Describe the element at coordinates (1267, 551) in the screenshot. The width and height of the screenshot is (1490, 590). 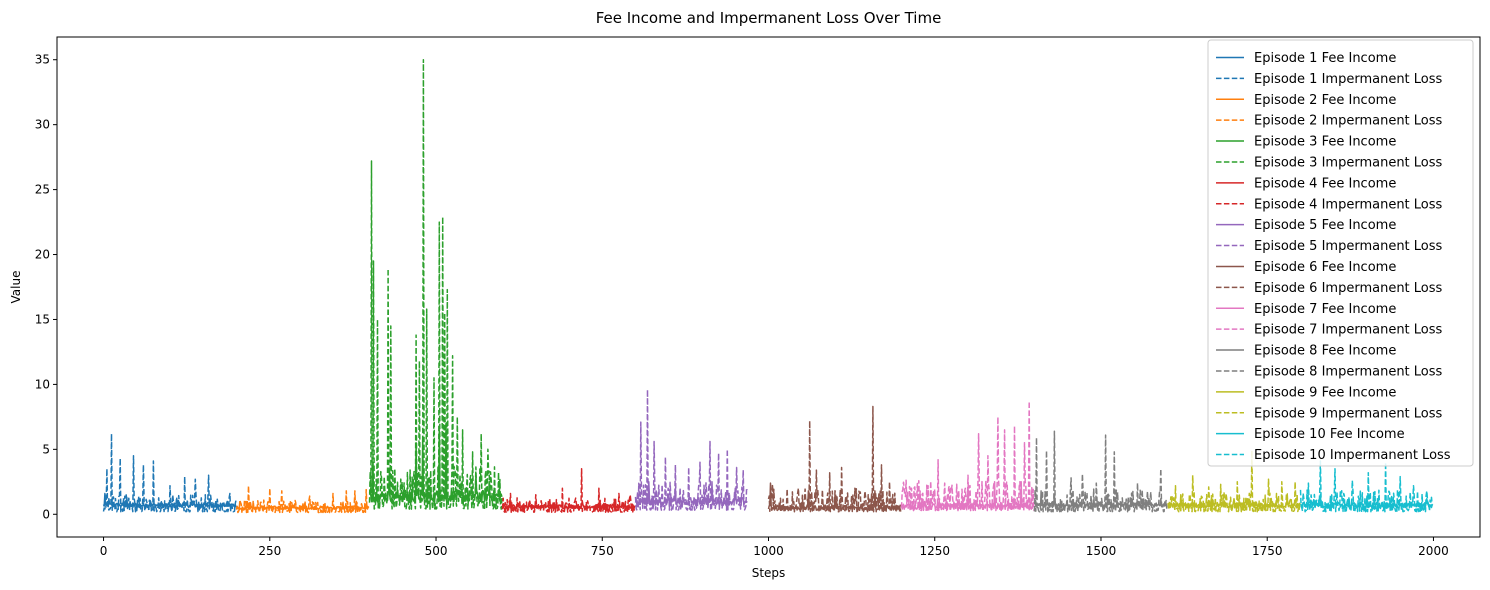
I see `x-tick-label: 1750` at that location.